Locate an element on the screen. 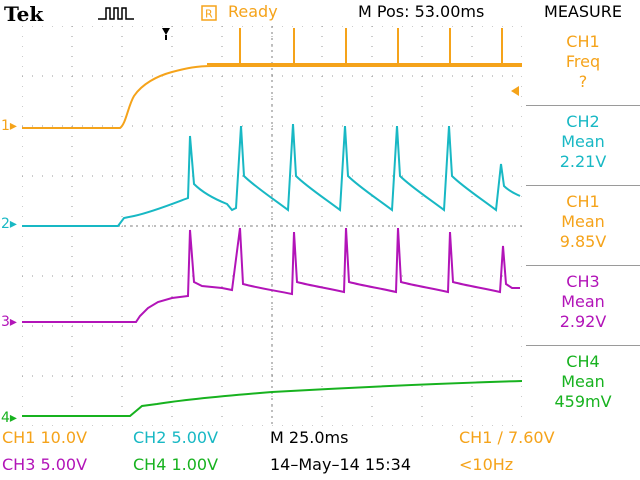 The image size is (640, 480). channel-ground-marker: 1▸ is located at coordinates (9, 126).